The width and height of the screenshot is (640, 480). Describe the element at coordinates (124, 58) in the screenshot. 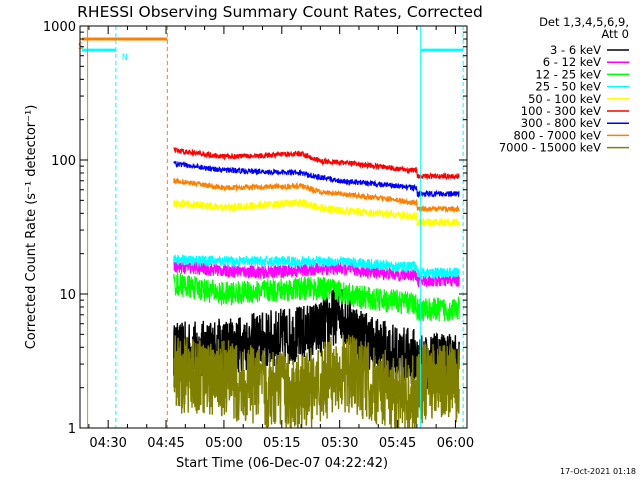

I see `marker-label: N` at that location.